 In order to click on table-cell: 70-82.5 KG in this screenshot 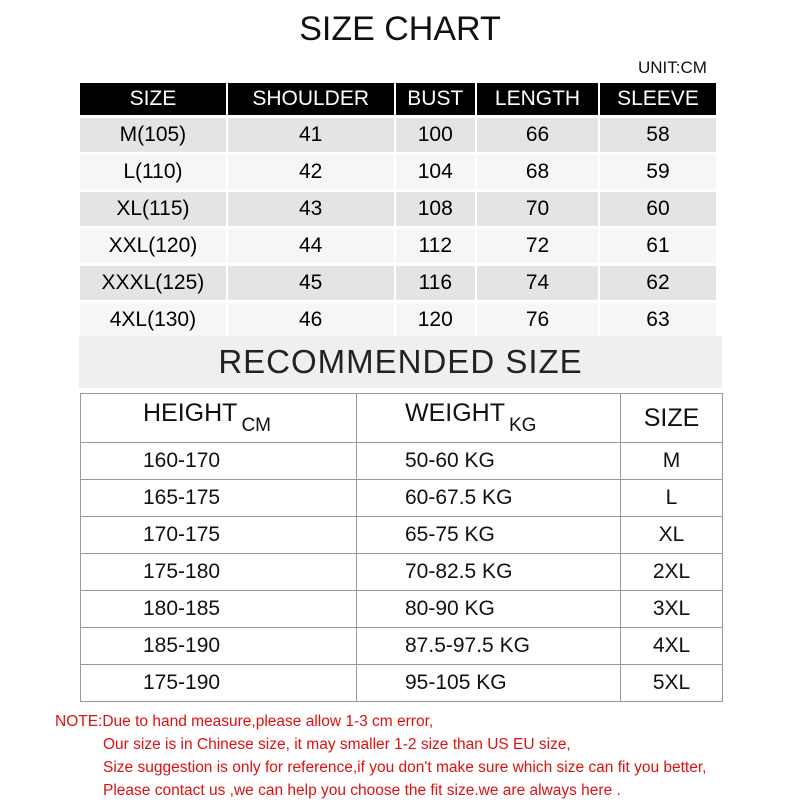, I will do `click(488, 572)`.